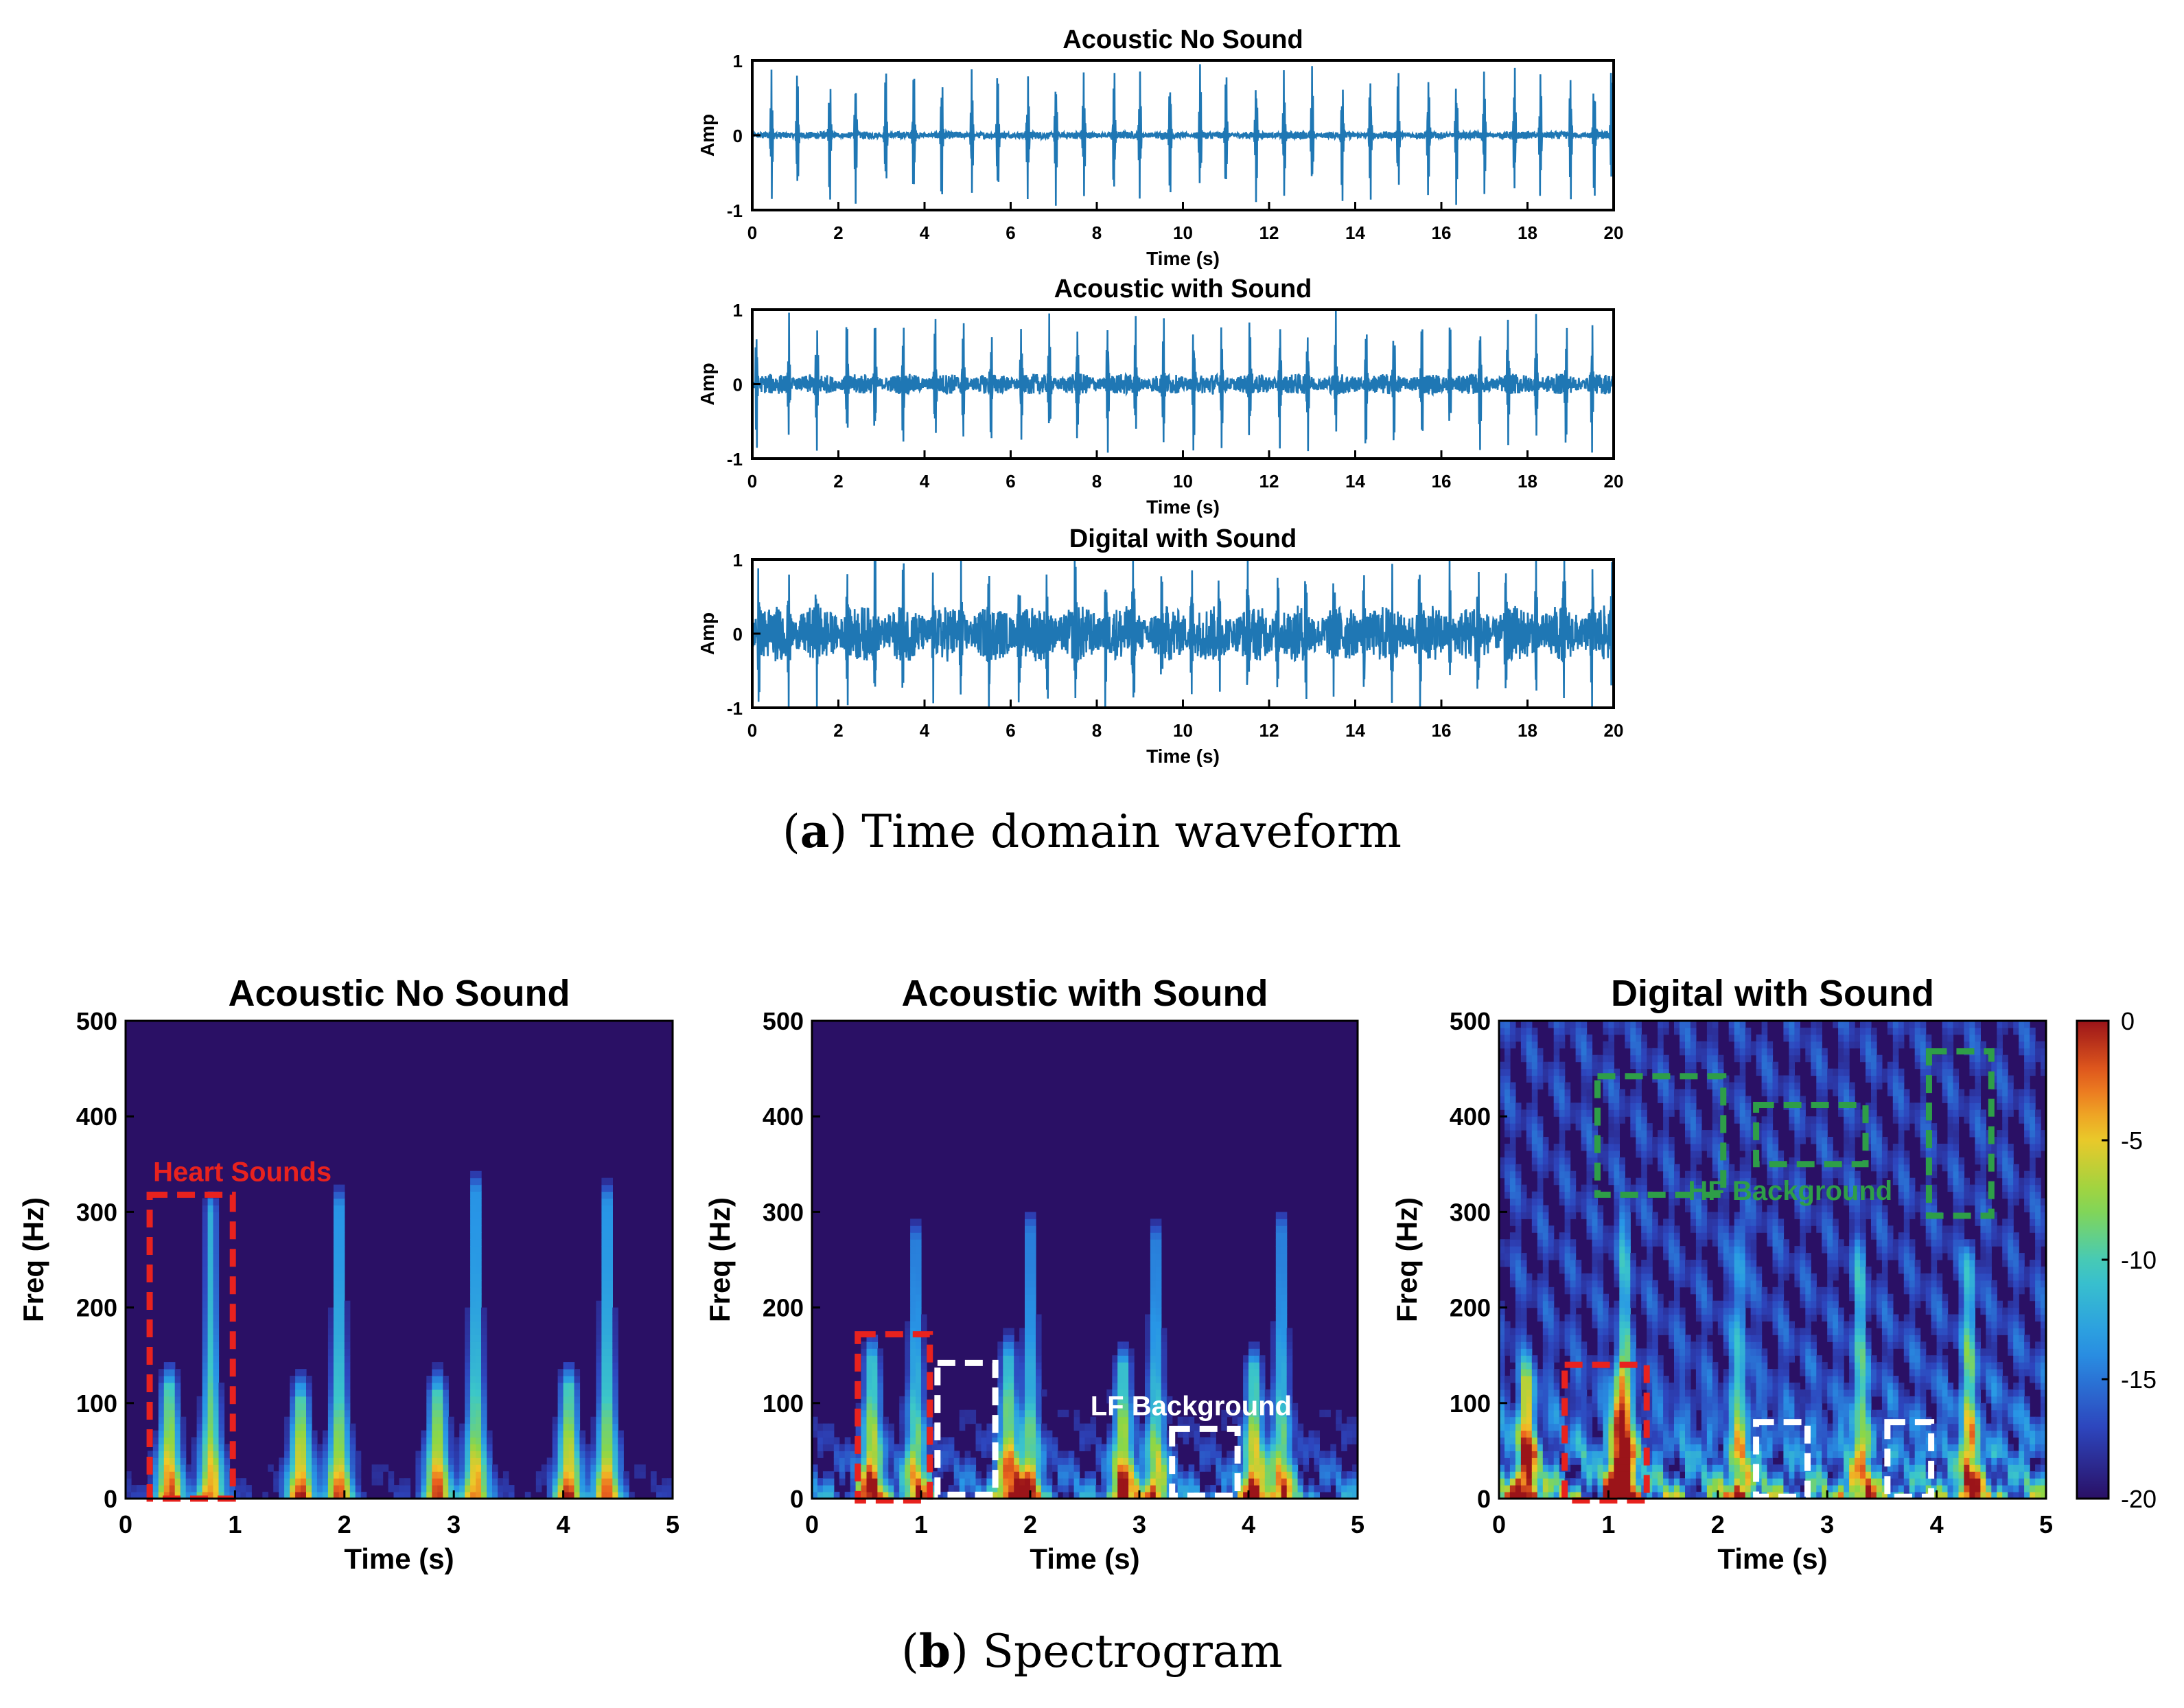 This screenshot has height=1708, width=2184. Describe the element at coordinates (812, 1524) in the screenshot. I see `x-tick-label: 0` at that location.